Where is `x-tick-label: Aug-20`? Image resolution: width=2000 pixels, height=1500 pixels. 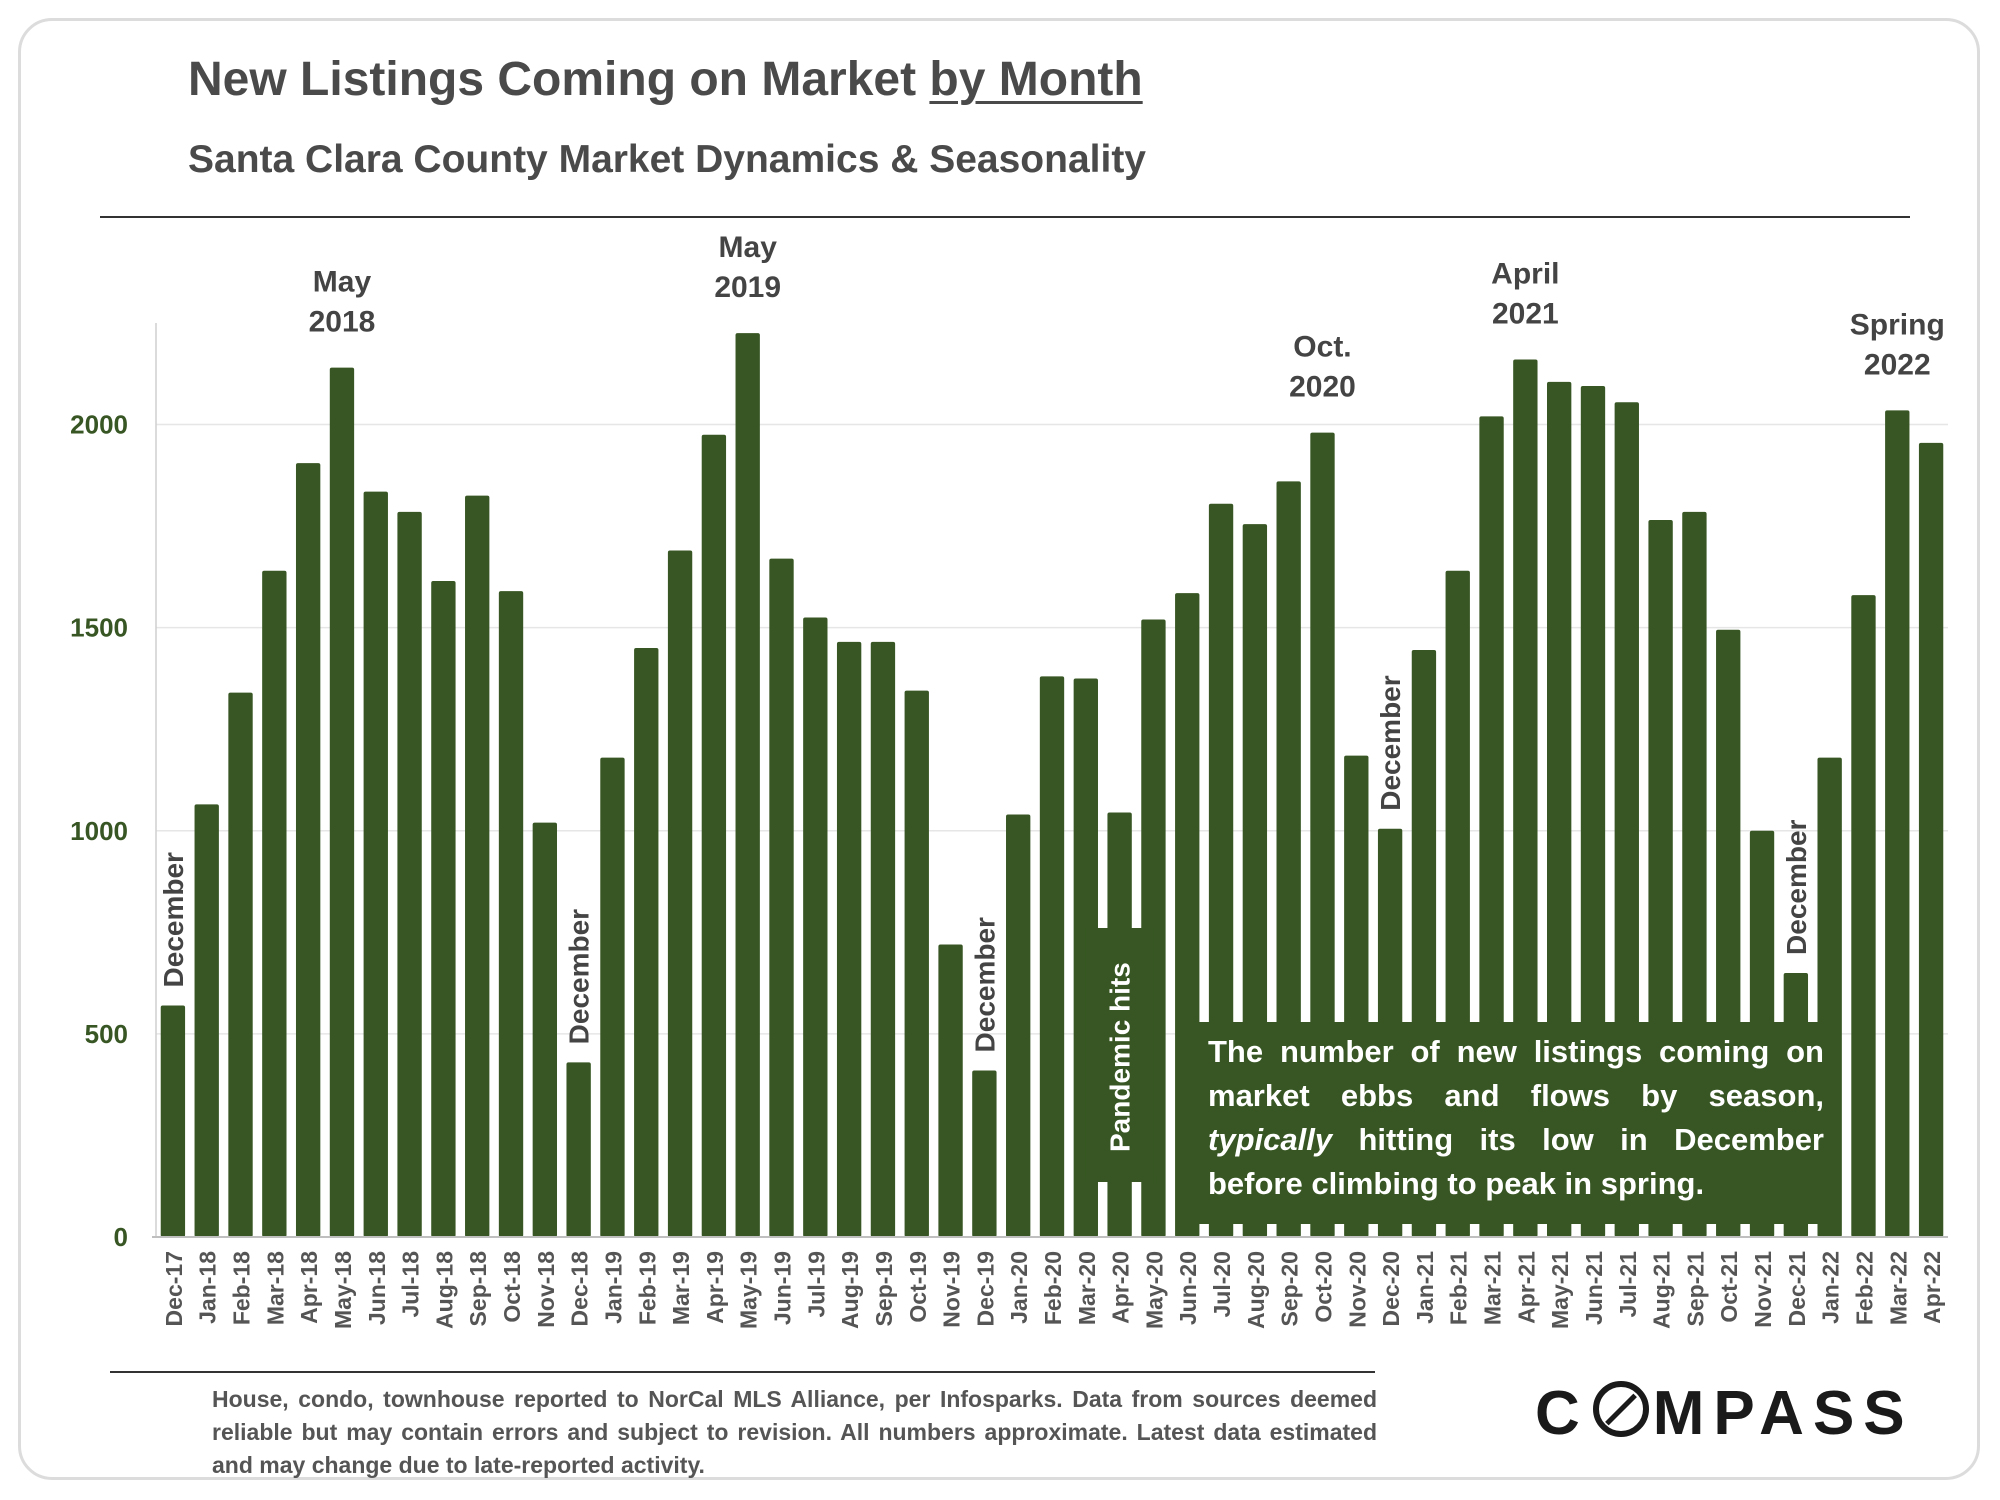
x-tick-label: Aug-20 is located at coordinates (1256, 1290).